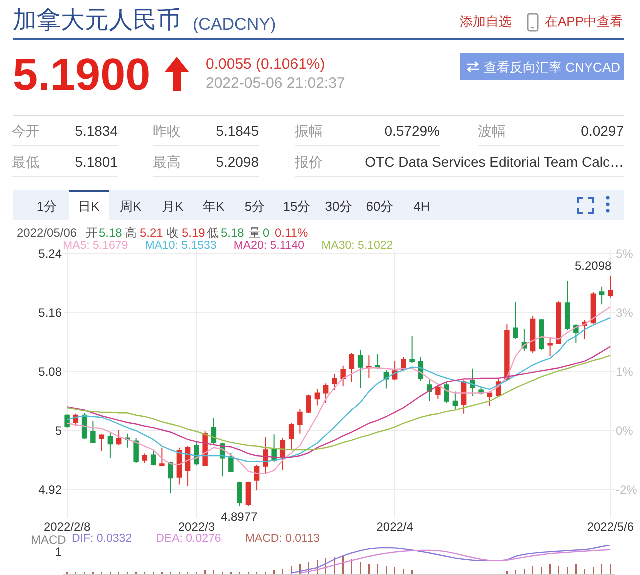 The width and height of the screenshot is (640, 575). What do you see at coordinates (50, 490) in the screenshot?
I see `y-tick-label: 4.92` at bounding box center [50, 490].